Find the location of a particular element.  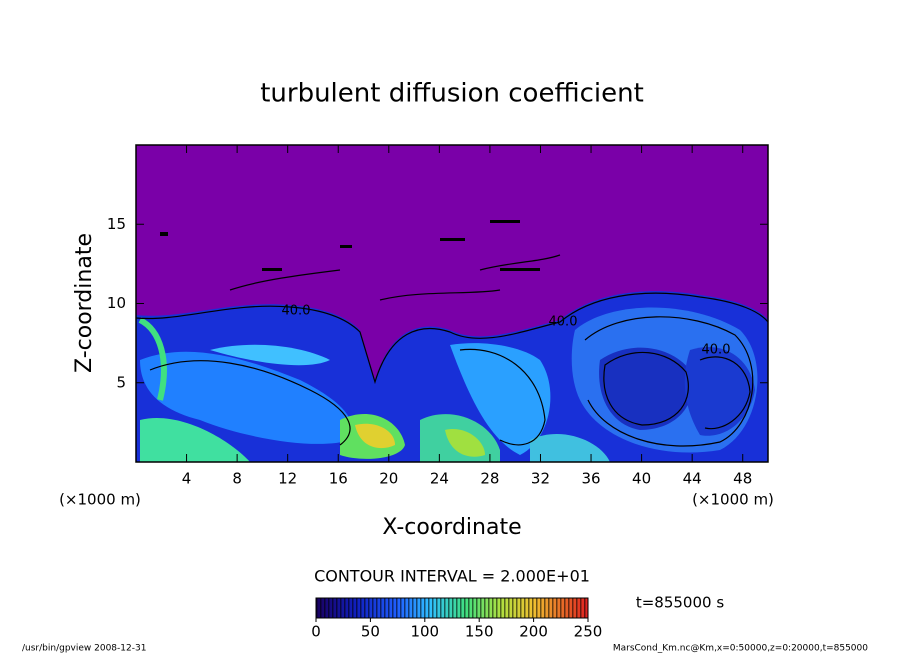

colorbar-tick-label: 250 is located at coordinates (588, 632).